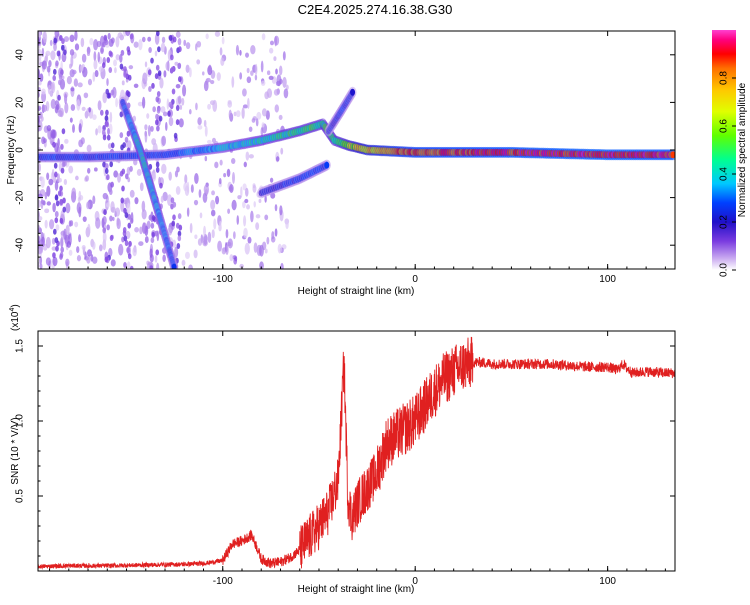 The height and width of the screenshot is (605, 750). I want to click on colorbar-ticks: 0.0 0.2 0.4 0.6 0.8, so click(727, 174).